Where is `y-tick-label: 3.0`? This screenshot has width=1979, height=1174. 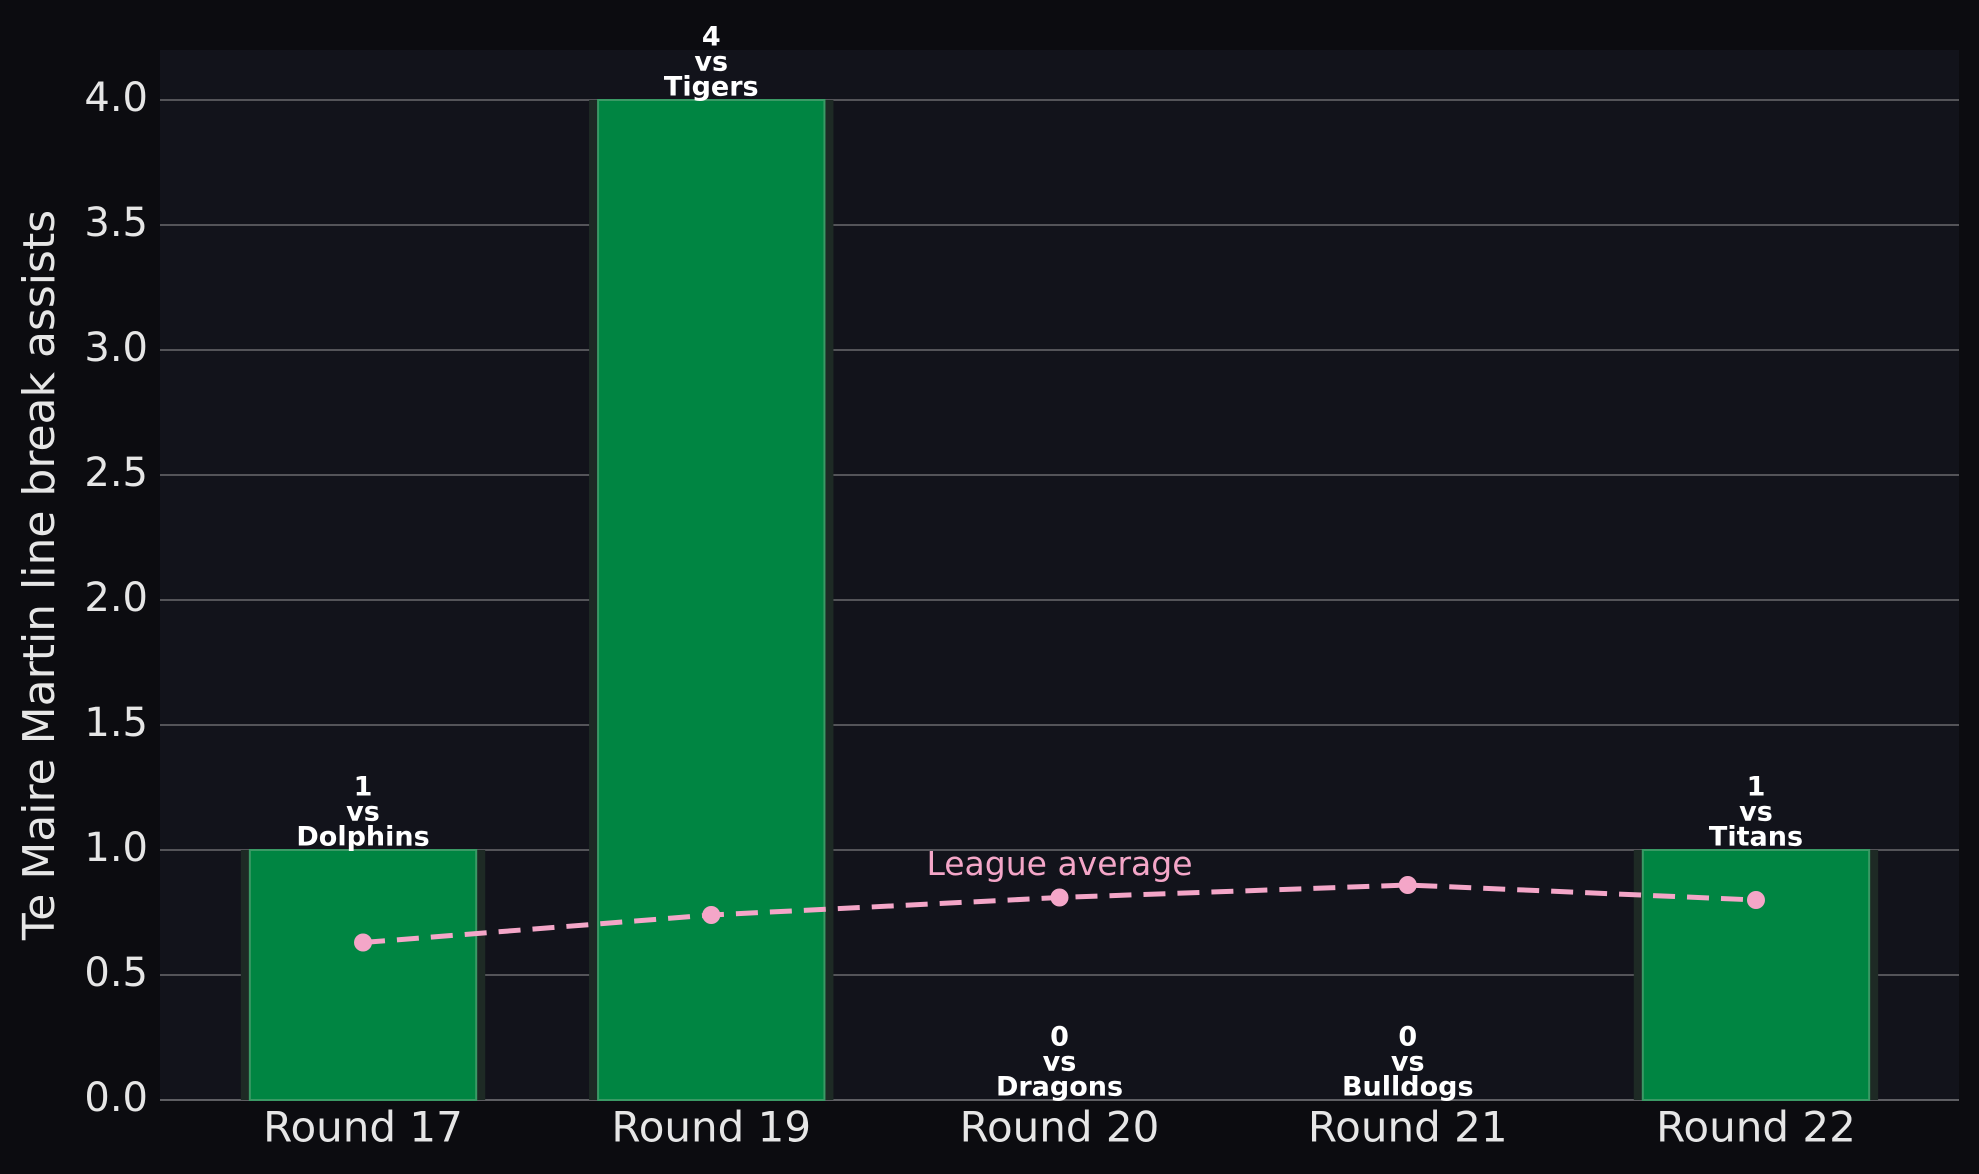 y-tick-label: 3.0 is located at coordinates (116, 348).